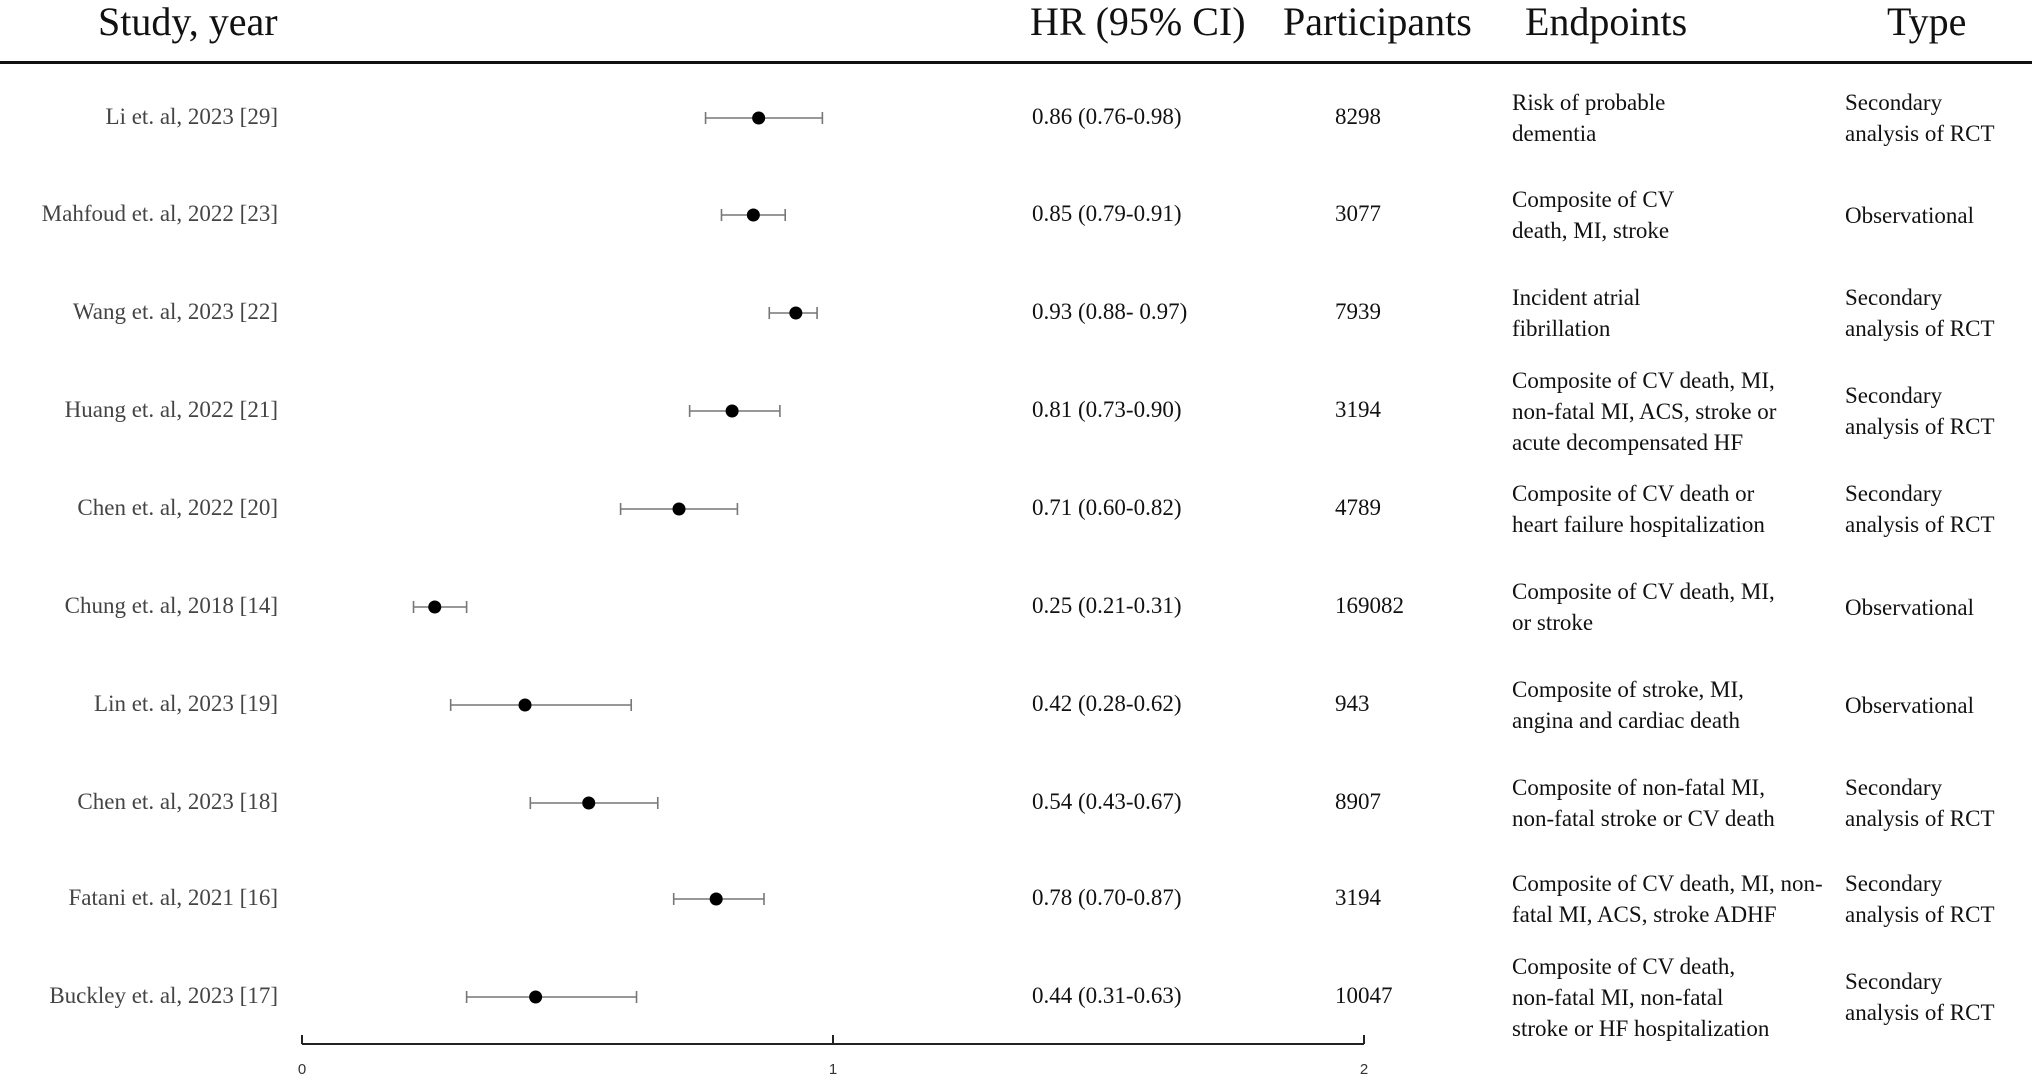  What do you see at coordinates (1624, 966) in the screenshot?
I see `endpoint-text: Composite of CV death,` at bounding box center [1624, 966].